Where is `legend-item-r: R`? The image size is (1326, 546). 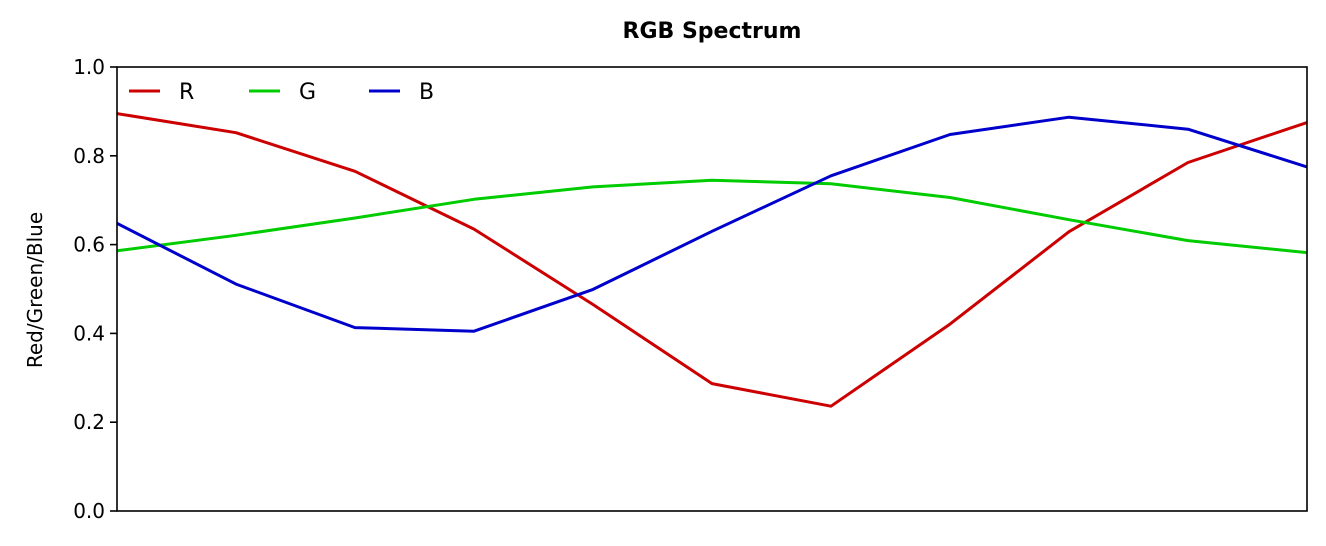 legend-item-r: R is located at coordinates (161, 92).